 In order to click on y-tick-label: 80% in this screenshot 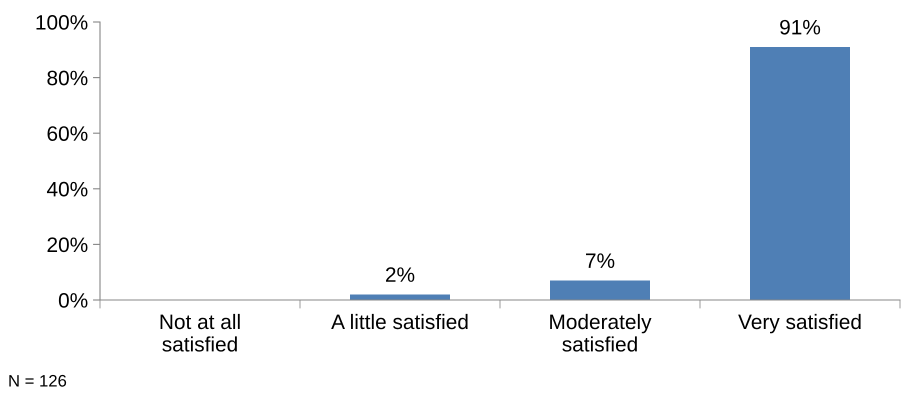, I will do `click(67, 78)`.